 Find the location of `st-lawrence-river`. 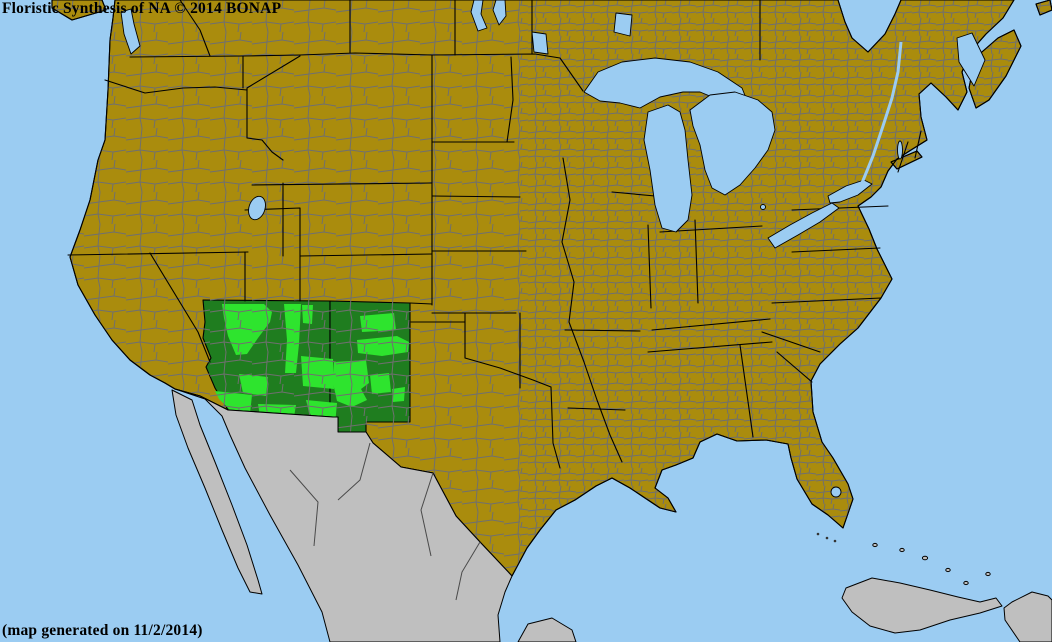

st-lawrence-river is located at coordinates (881, 112).